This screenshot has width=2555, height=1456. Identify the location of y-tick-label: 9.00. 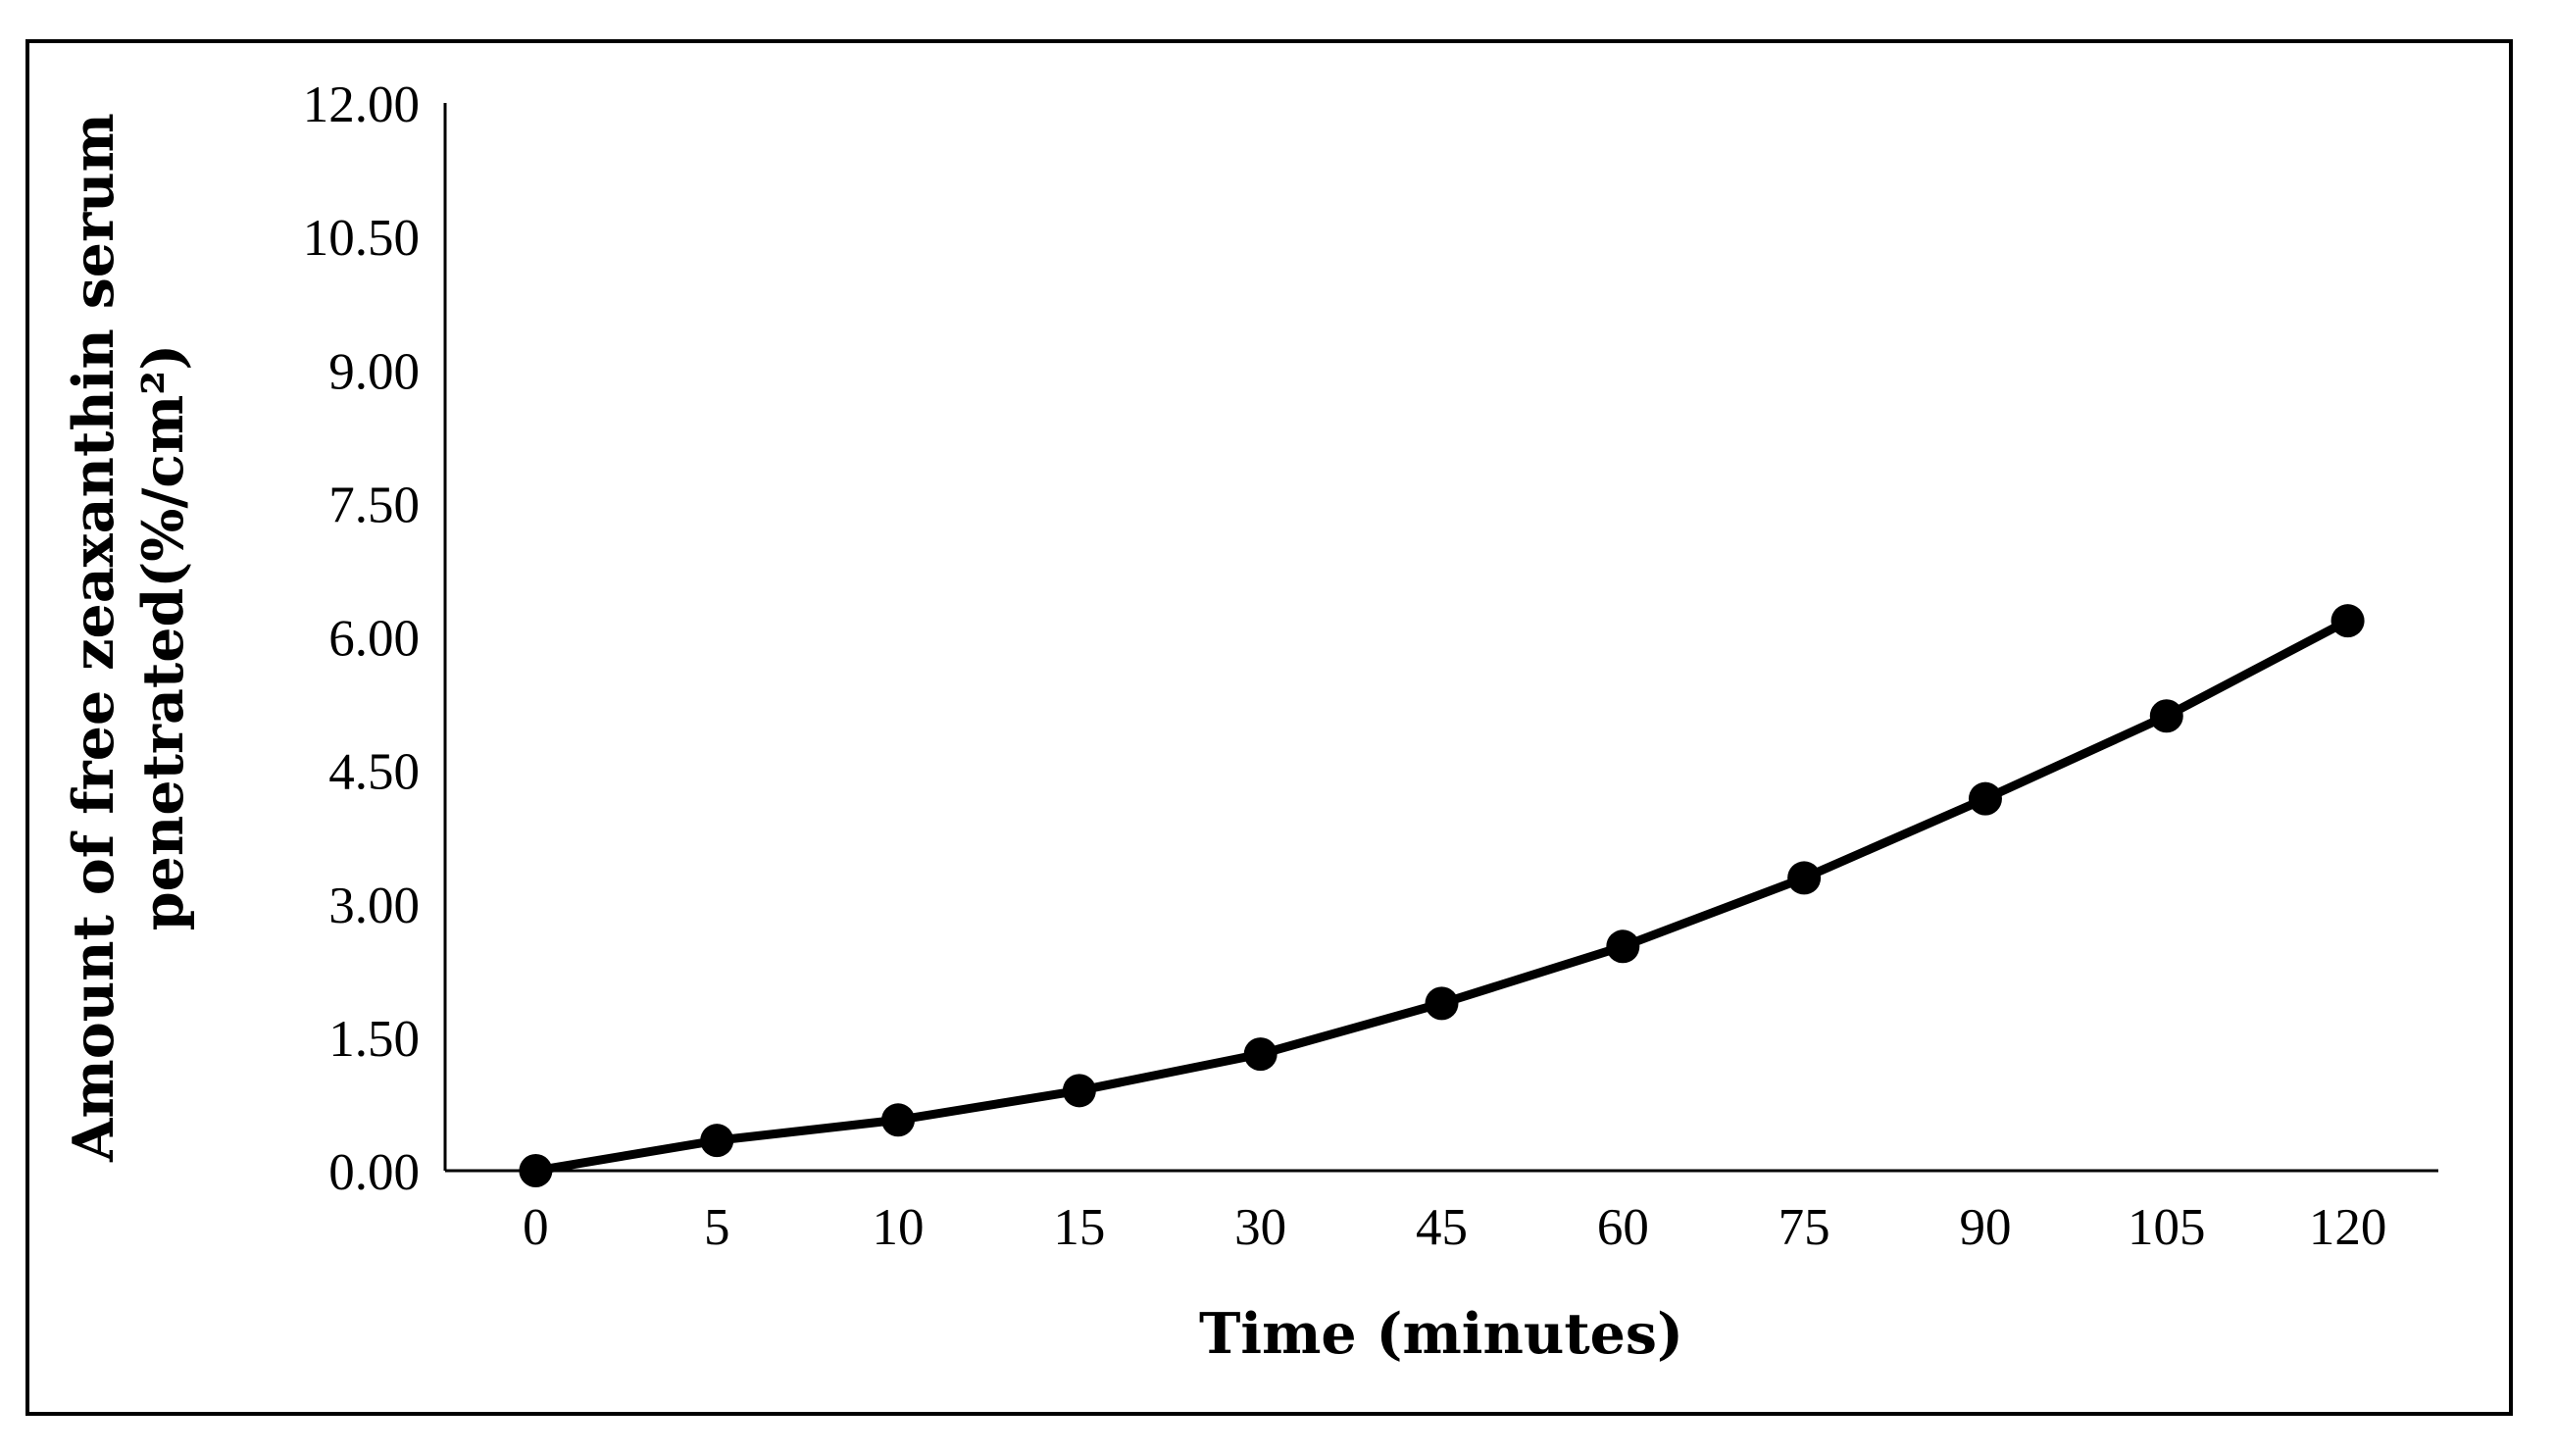
(374, 371).